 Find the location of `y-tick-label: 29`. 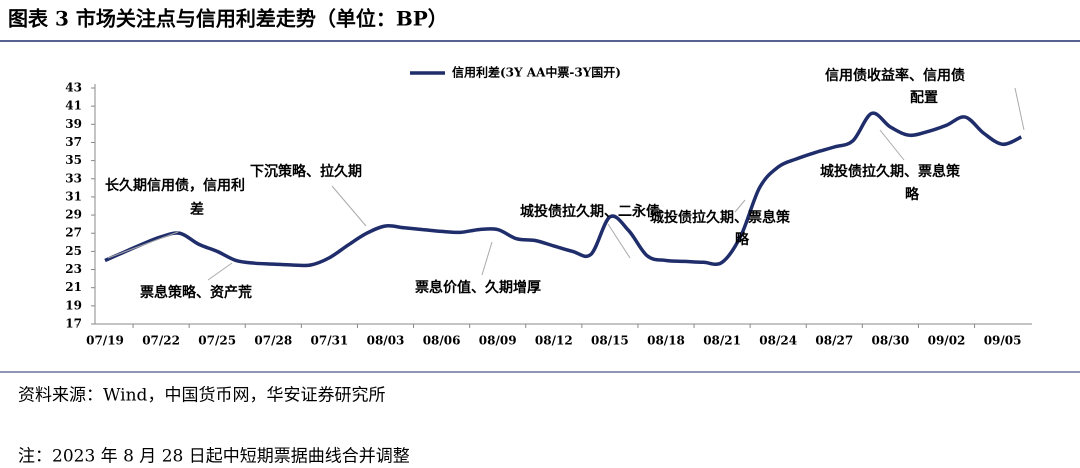

y-tick-label: 29 is located at coordinates (73, 215).